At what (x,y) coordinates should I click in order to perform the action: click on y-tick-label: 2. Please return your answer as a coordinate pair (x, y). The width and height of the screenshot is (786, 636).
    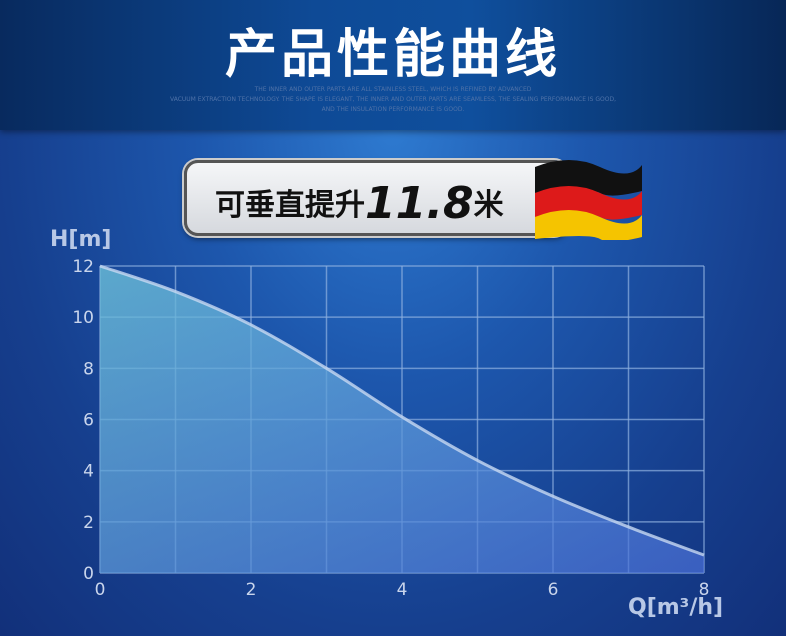
    Looking at the image, I should click on (88, 523).